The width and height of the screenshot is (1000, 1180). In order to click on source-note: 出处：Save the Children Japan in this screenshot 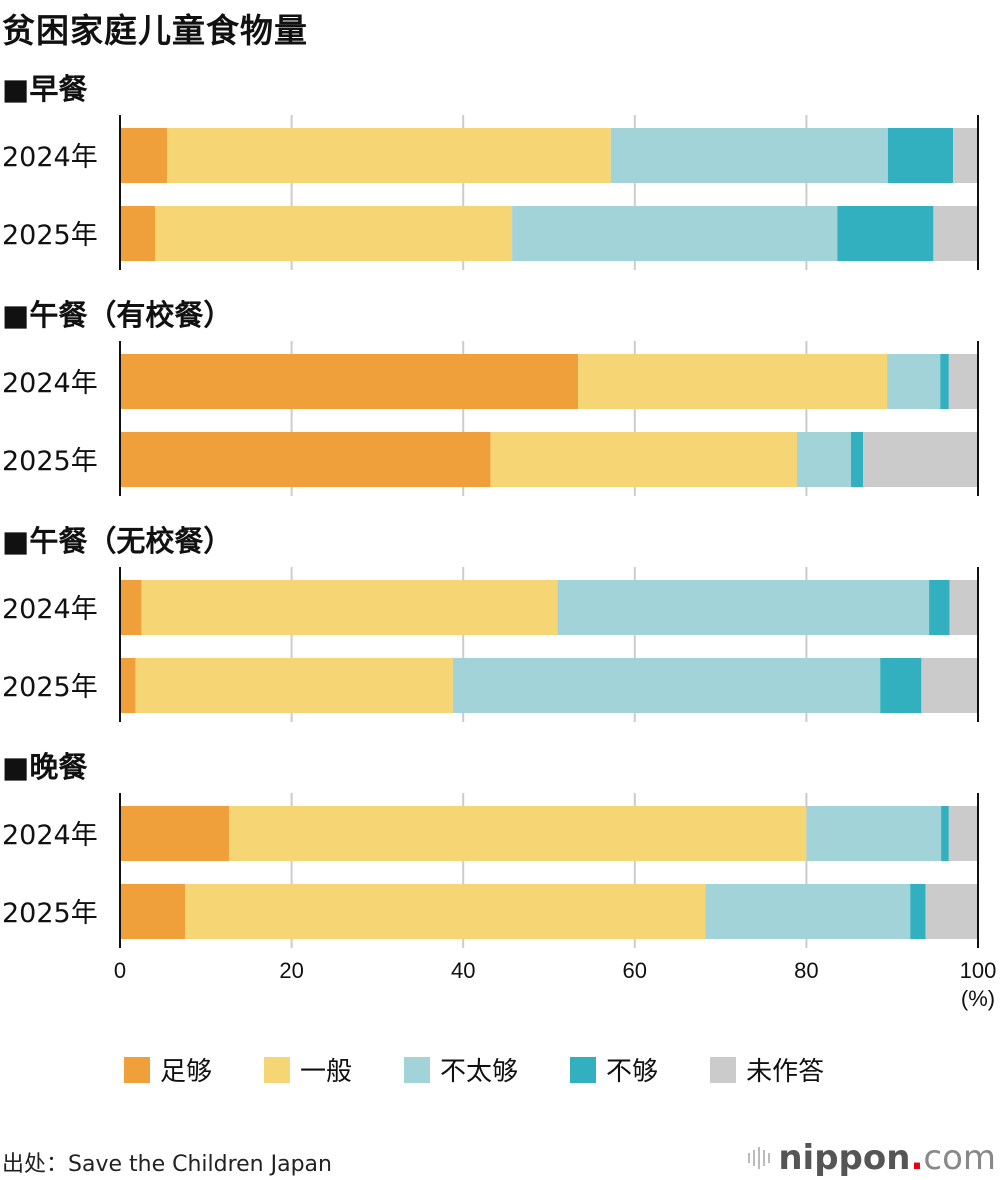, I will do `click(167, 1164)`.